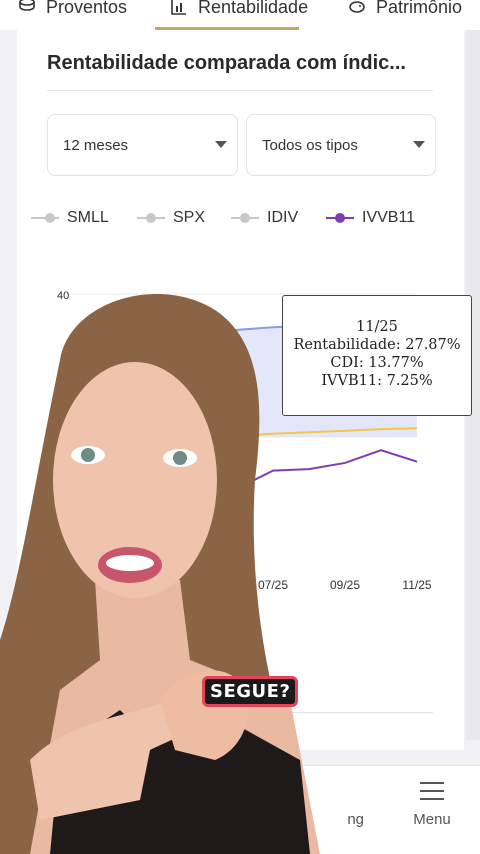  Describe the element at coordinates (240, 90) in the screenshot. I see `divider` at that location.